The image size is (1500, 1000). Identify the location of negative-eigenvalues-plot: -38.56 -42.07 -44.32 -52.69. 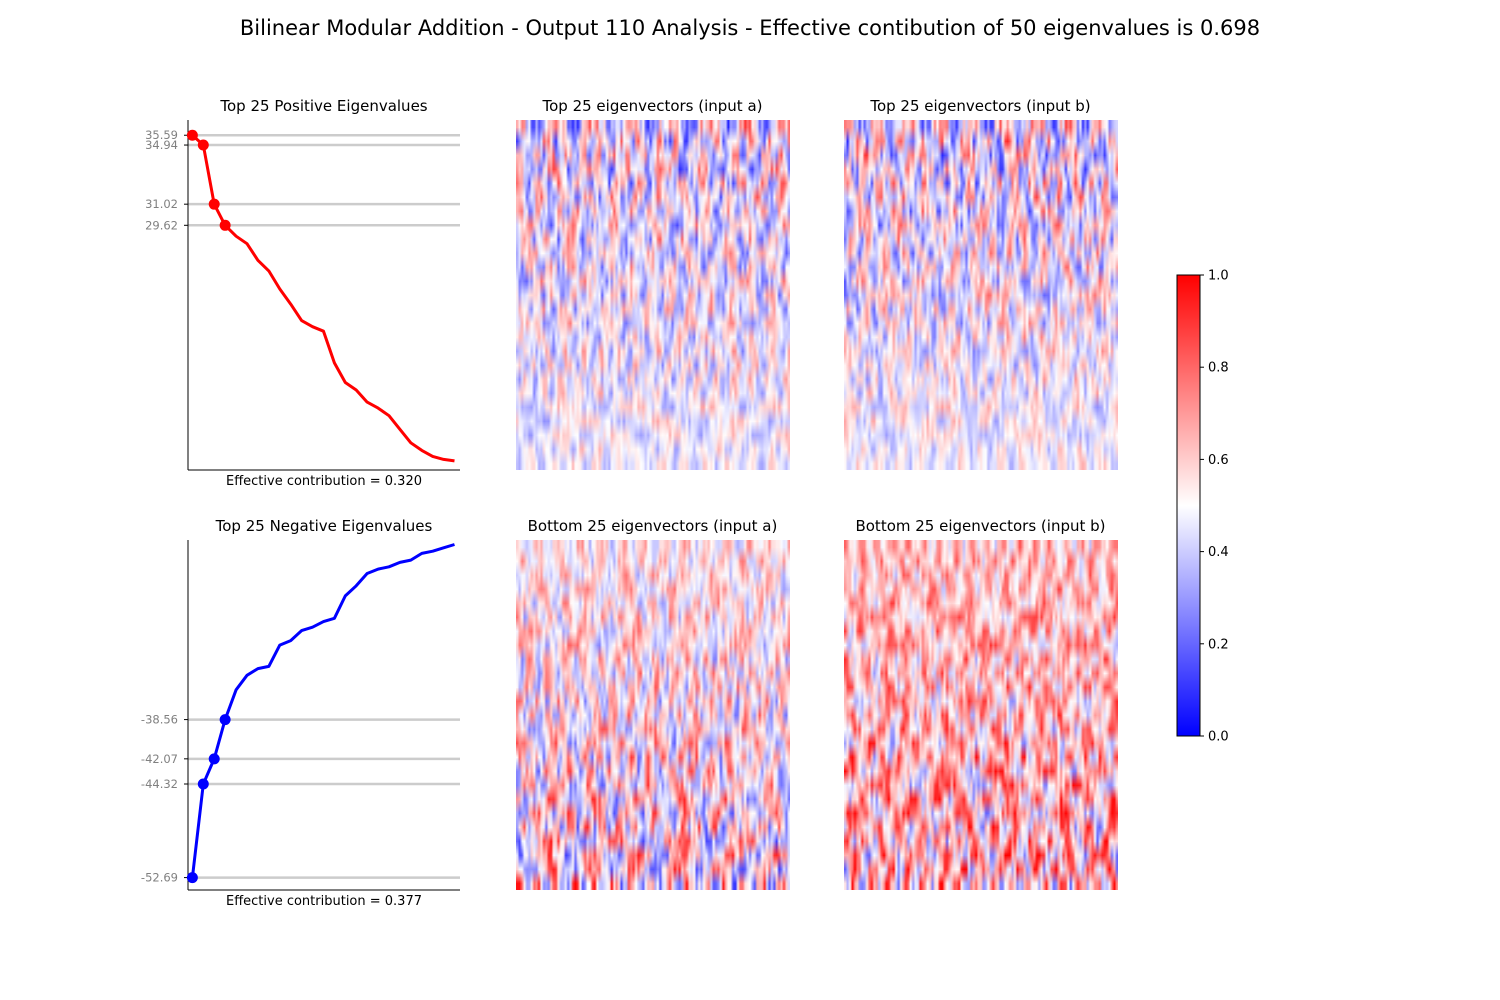
(300, 715).